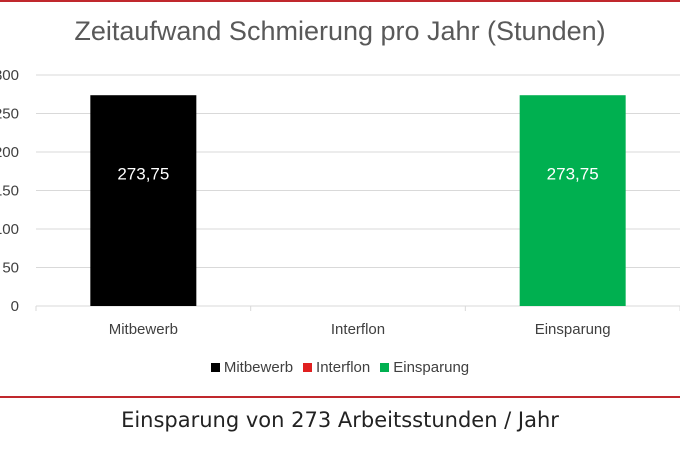 The image size is (680, 453). What do you see at coordinates (15, 306) in the screenshot?
I see `y-tick-label-0: 0` at bounding box center [15, 306].